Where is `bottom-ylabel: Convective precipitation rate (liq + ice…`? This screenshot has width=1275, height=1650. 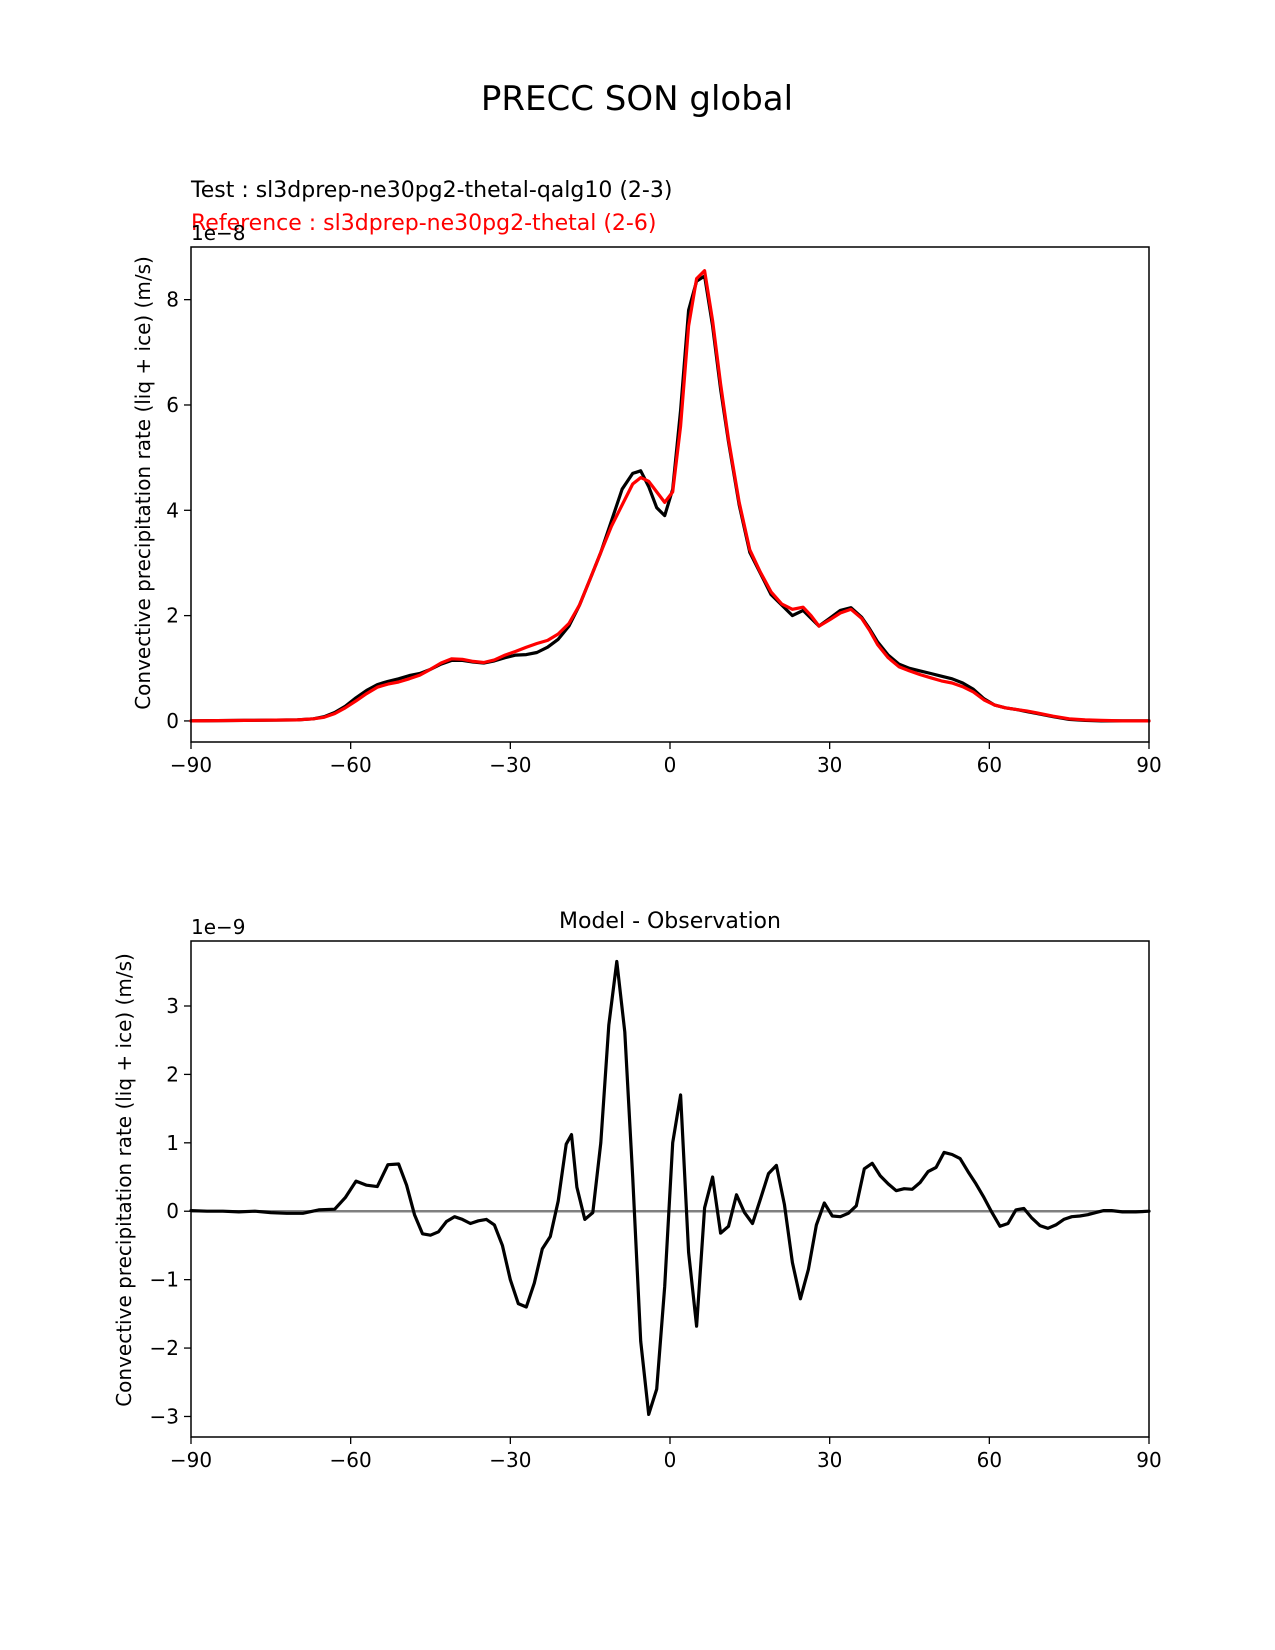
bottom-ylabel: Convective precipitation rate (liq + ice… is located at coordinates (124, 1180).